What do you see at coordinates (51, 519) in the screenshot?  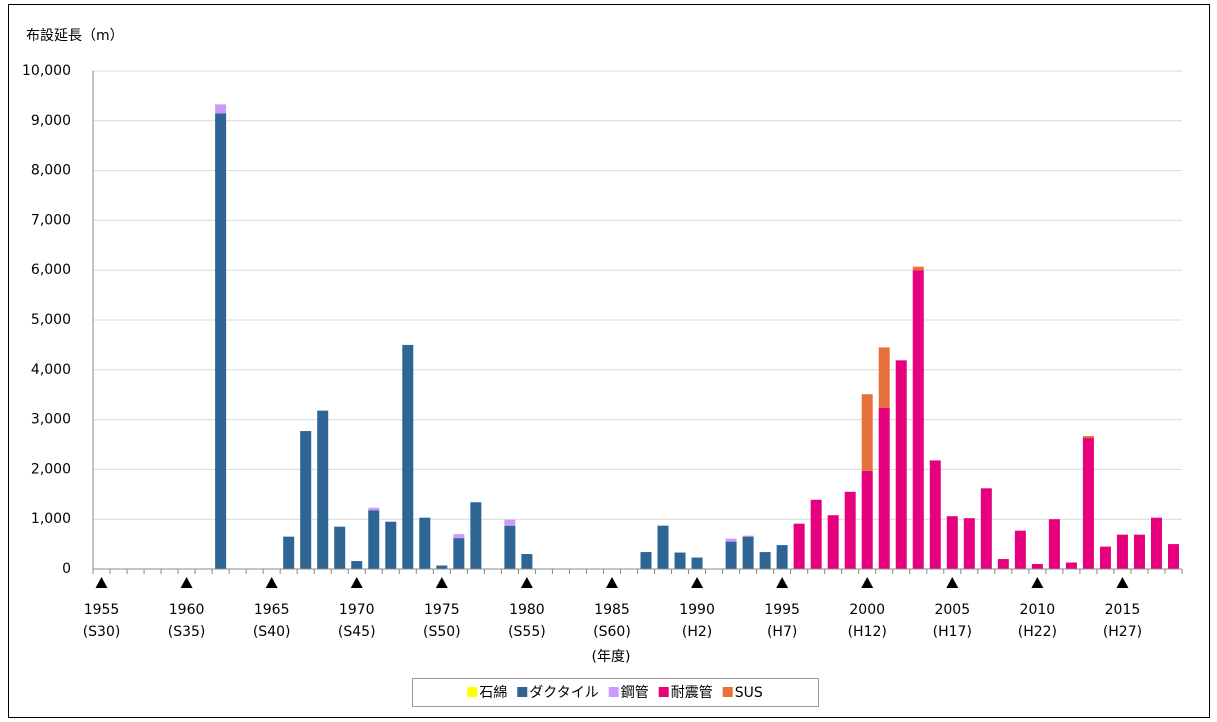 I see `y-tick-label: 1,000` at bounding box center [51, 519].